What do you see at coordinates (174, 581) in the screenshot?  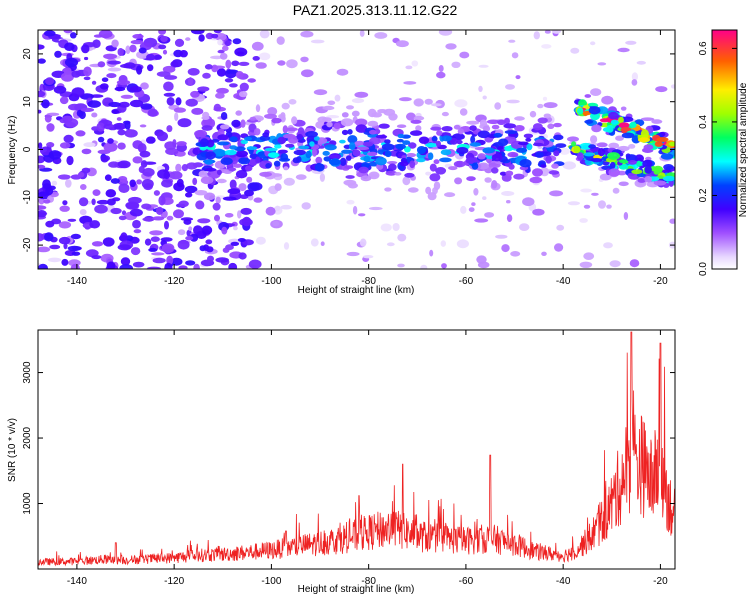 I see `x-tick-label: -120` at bounding box center [174, 581].